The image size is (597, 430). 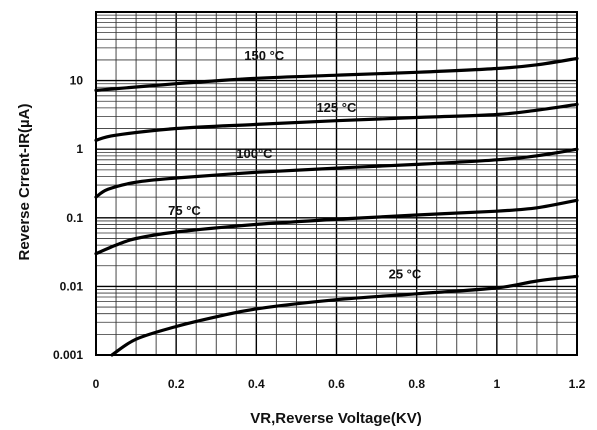 What do you see at coordinates (77, 81) in the screenshot?
I see `y-tick-label: 10` at bounding box center [77, 81].